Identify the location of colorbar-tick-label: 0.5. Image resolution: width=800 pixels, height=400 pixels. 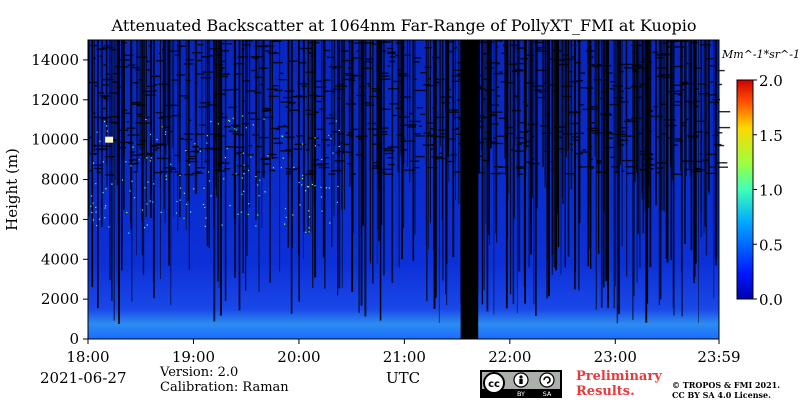
(771, 245).